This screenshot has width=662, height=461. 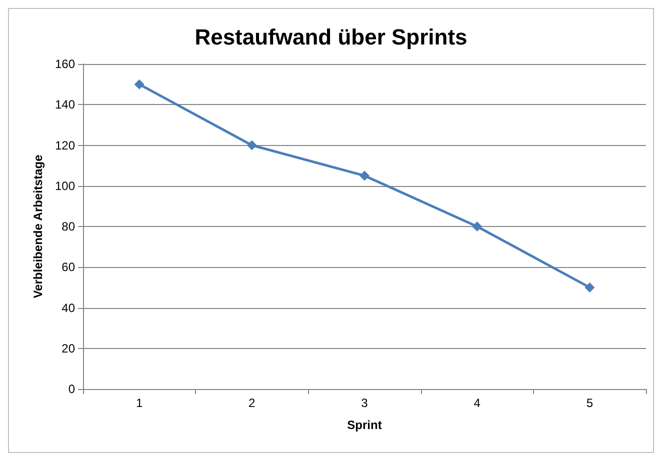 I want to click on y-tick-label: 60, so click(x=69, y=267).